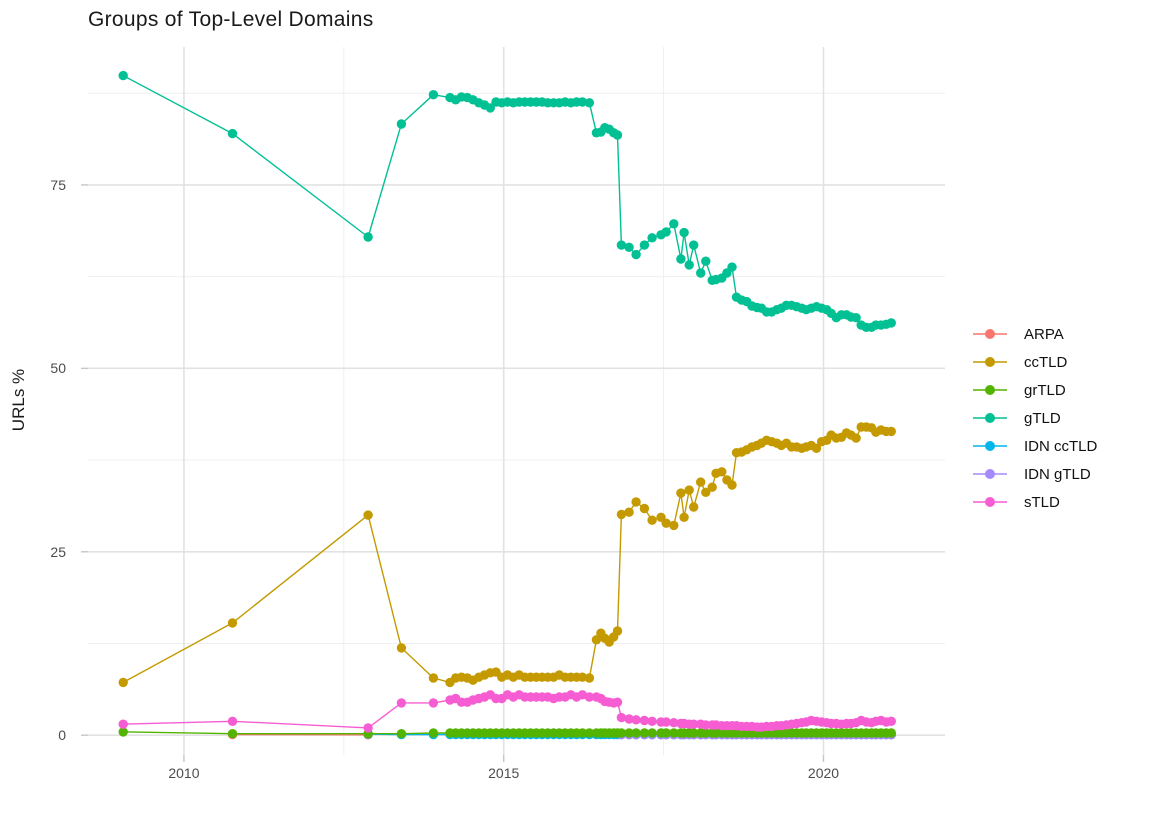  I want to click on legend-label: sTLD, so click(1042, 502).